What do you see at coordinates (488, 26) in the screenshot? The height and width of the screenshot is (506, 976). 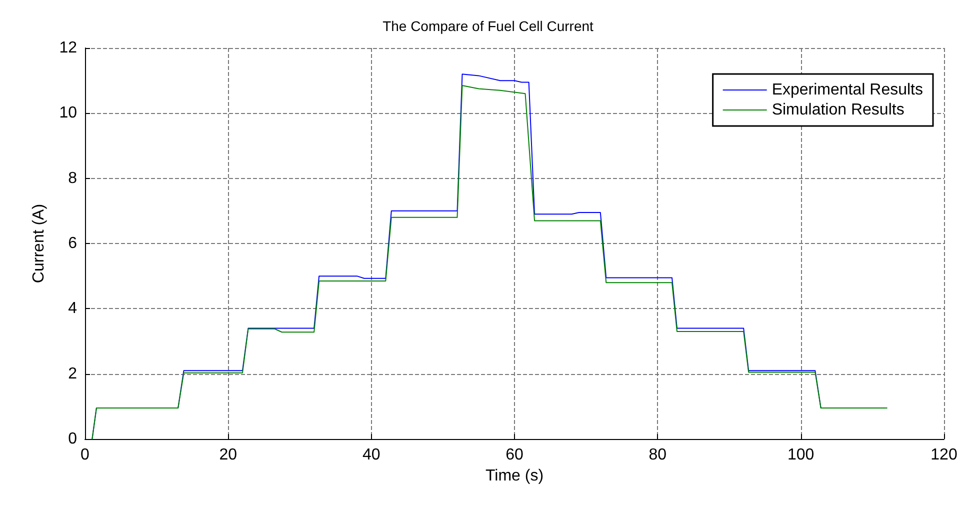 I see `chart-title: The Compare of Fuel Cell Current` at bounding box center [488, 26].